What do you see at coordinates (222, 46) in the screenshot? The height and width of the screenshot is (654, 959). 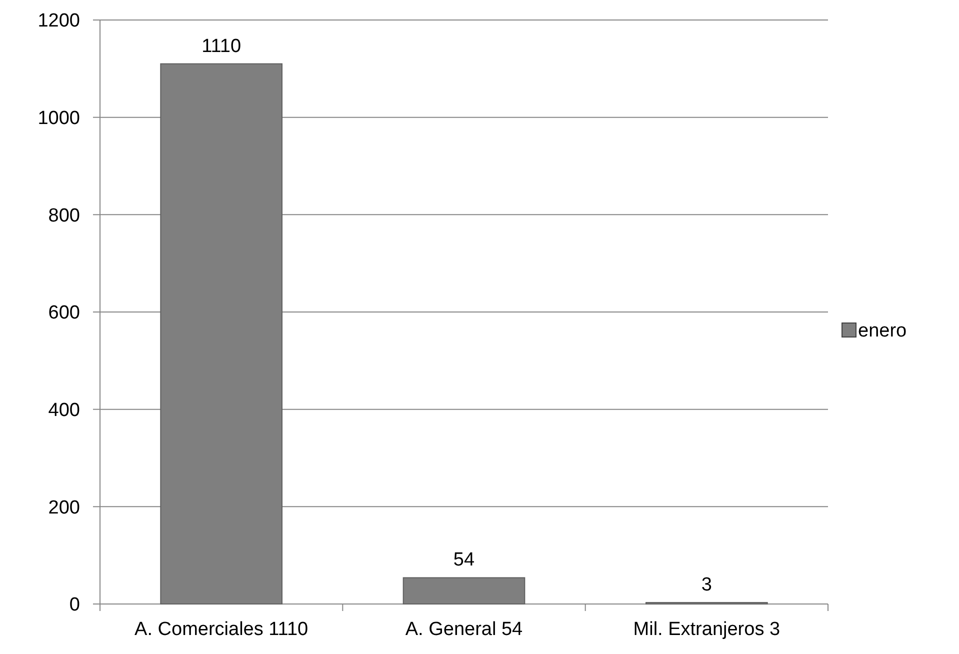 I see `data-label: 1110` at bounding box center [222, 46].